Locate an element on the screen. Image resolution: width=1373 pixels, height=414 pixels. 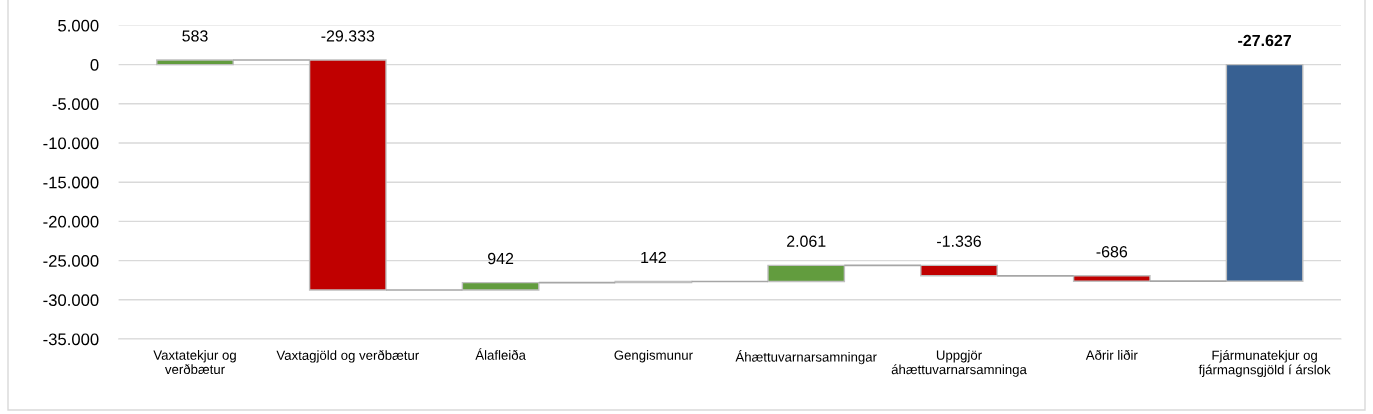
y-tick-label: -10.000 is located at coordinates (71, 143).